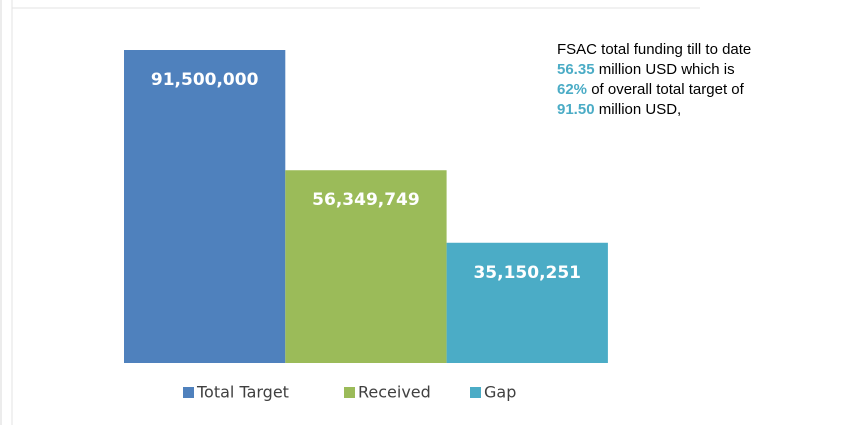 The width and height of the screenshot is (856, 425). What do you see at coordinates (394, 392) in the screenshot?
I see `legend-label: Received` at bounding box center [394, 392].